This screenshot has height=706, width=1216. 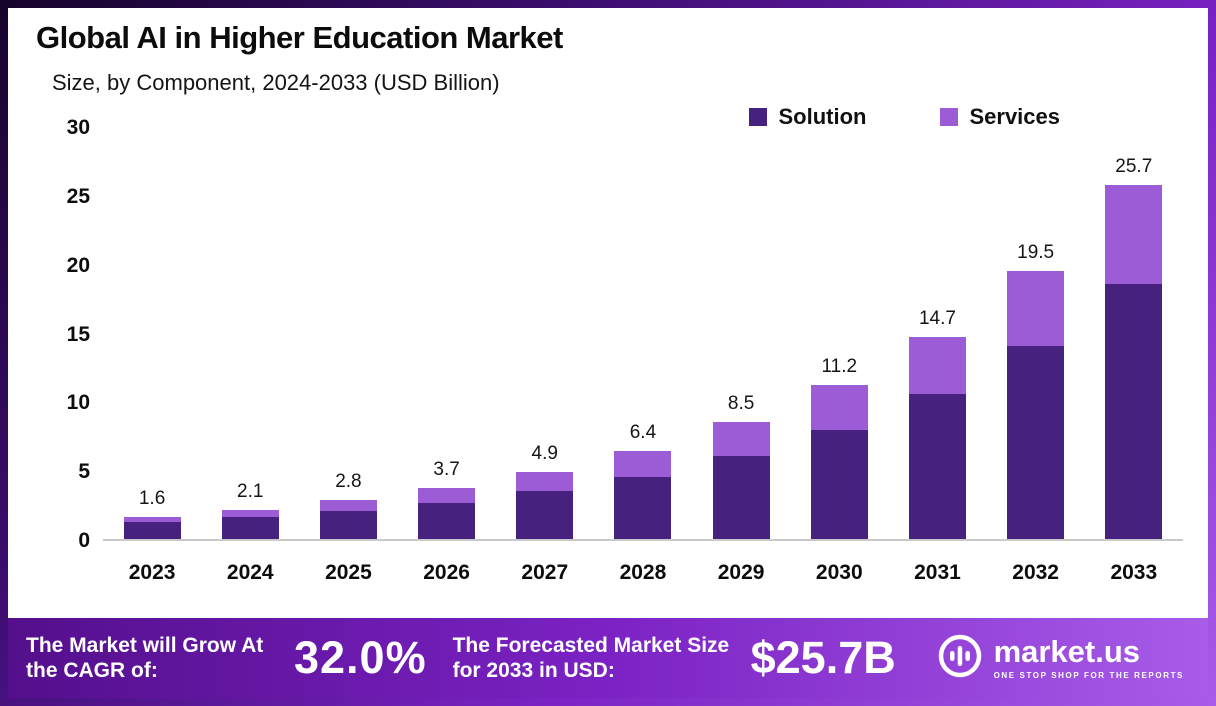 What do you see at coordinates (250, 492) in the screenshot?
I see `bar-value-label: 2.1` at bounding box center [250, 492].